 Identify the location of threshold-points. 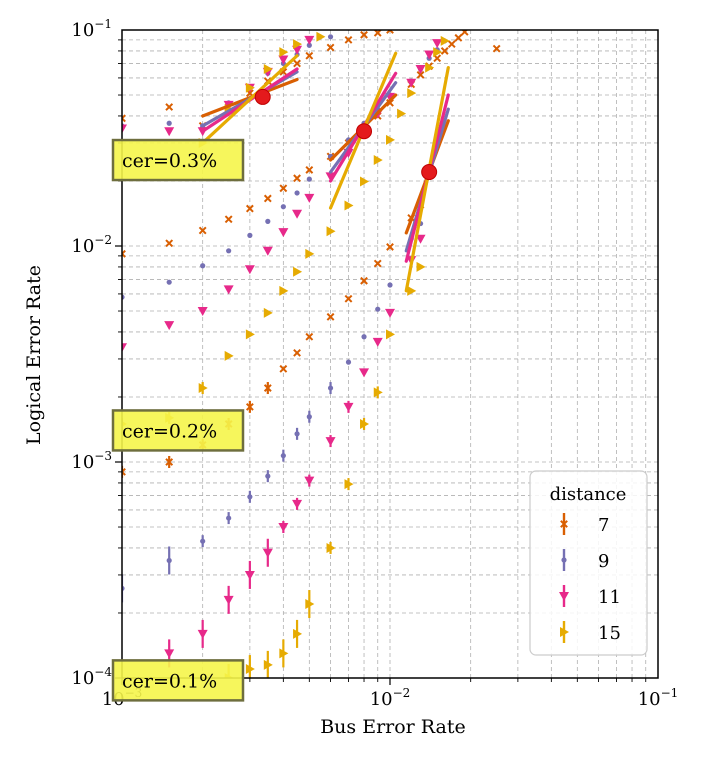
(346, 134).